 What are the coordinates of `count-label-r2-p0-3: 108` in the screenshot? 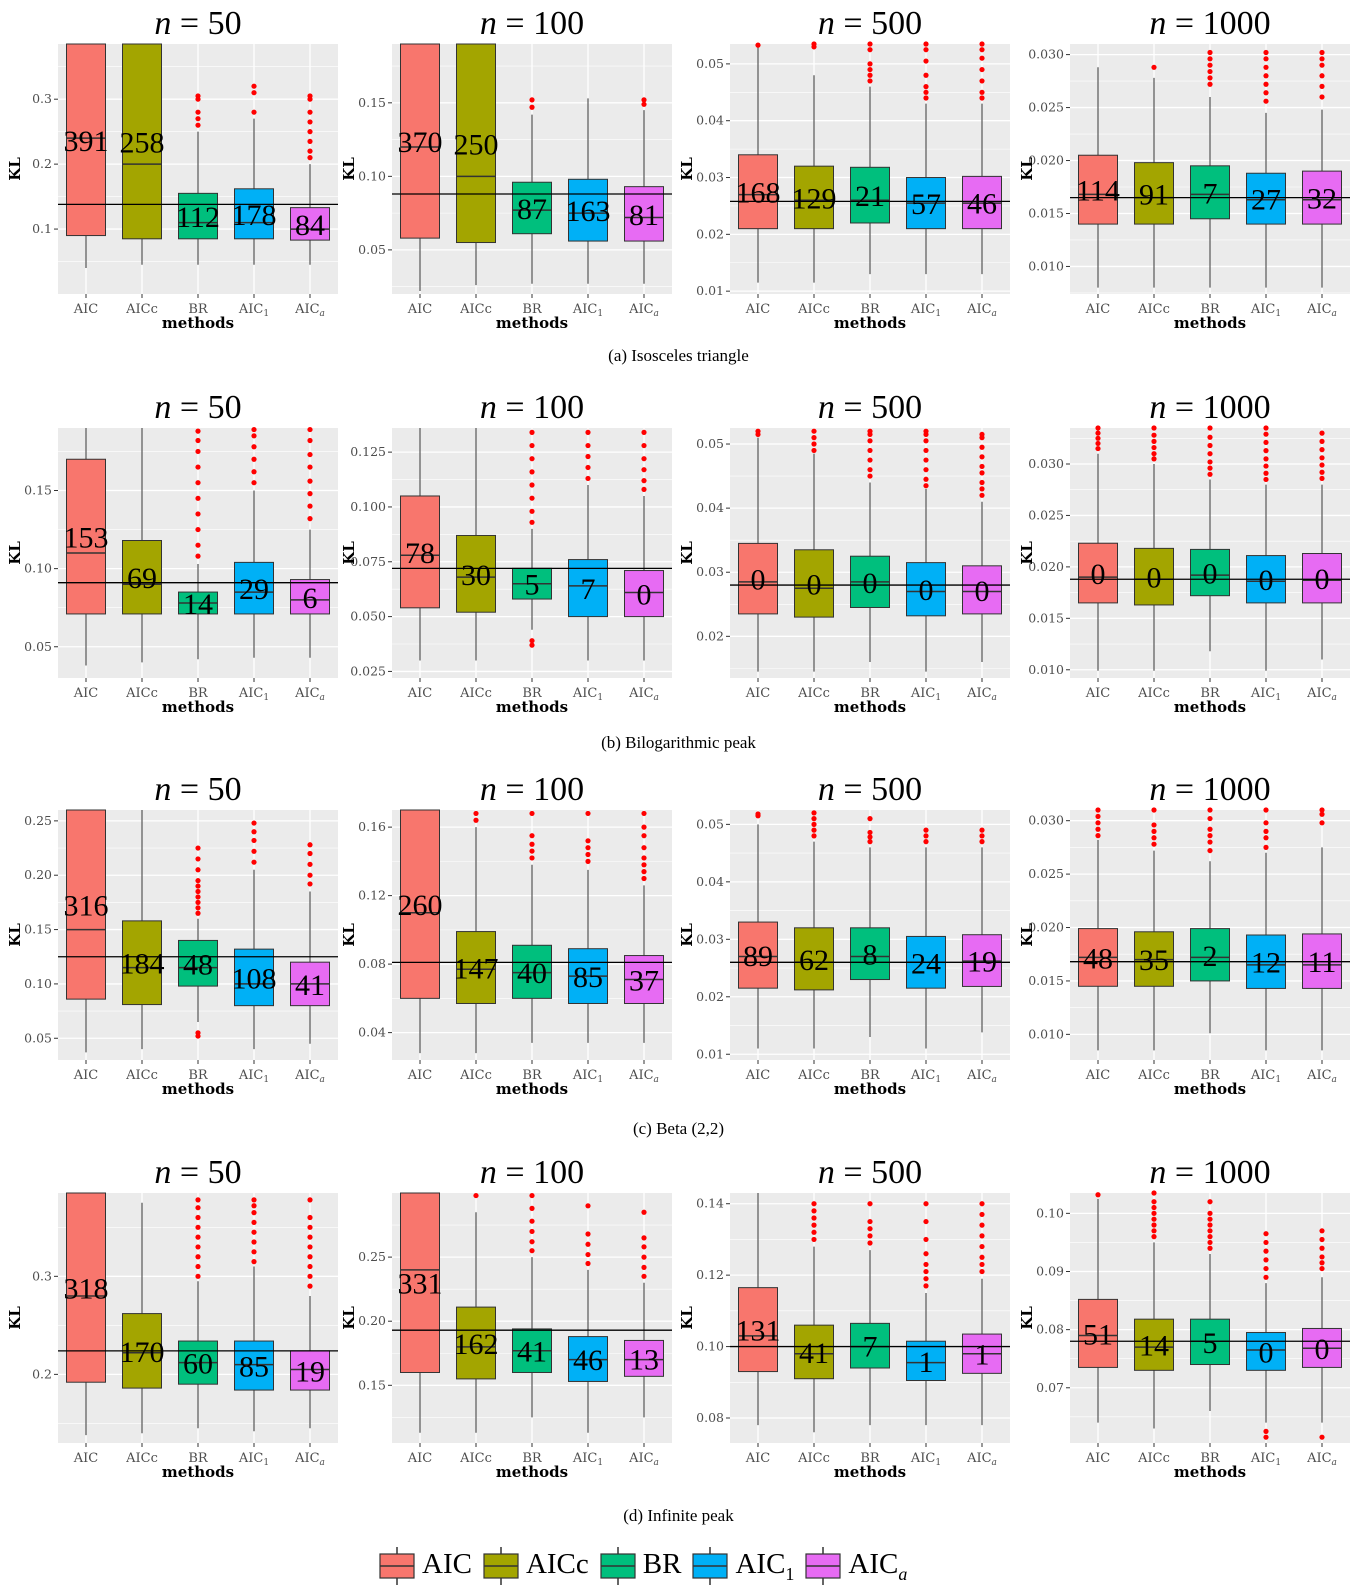 It's located at (254, 978).